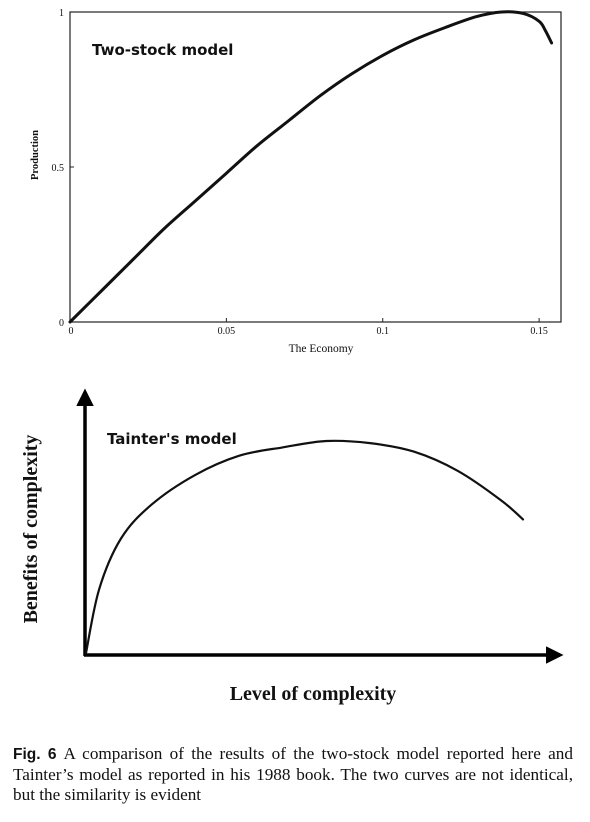 Image resolution: width=590 pixels, height=822 pixels. I want to click on chart1-x-tick-label: 0, so click(71, 331).